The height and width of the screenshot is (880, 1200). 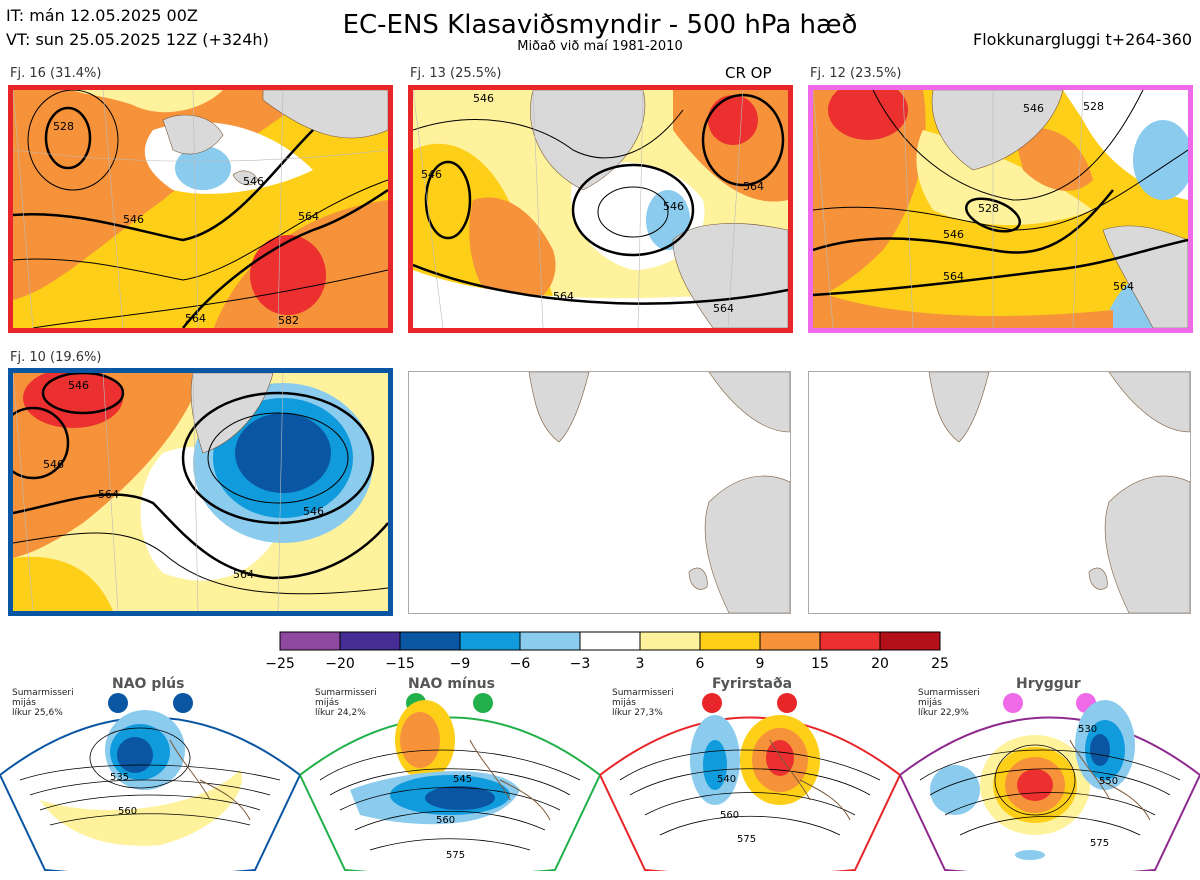 I want to click on valid-time: VT: sun 25.05.2025 12Z (+324h), so click(x=137, y=39).